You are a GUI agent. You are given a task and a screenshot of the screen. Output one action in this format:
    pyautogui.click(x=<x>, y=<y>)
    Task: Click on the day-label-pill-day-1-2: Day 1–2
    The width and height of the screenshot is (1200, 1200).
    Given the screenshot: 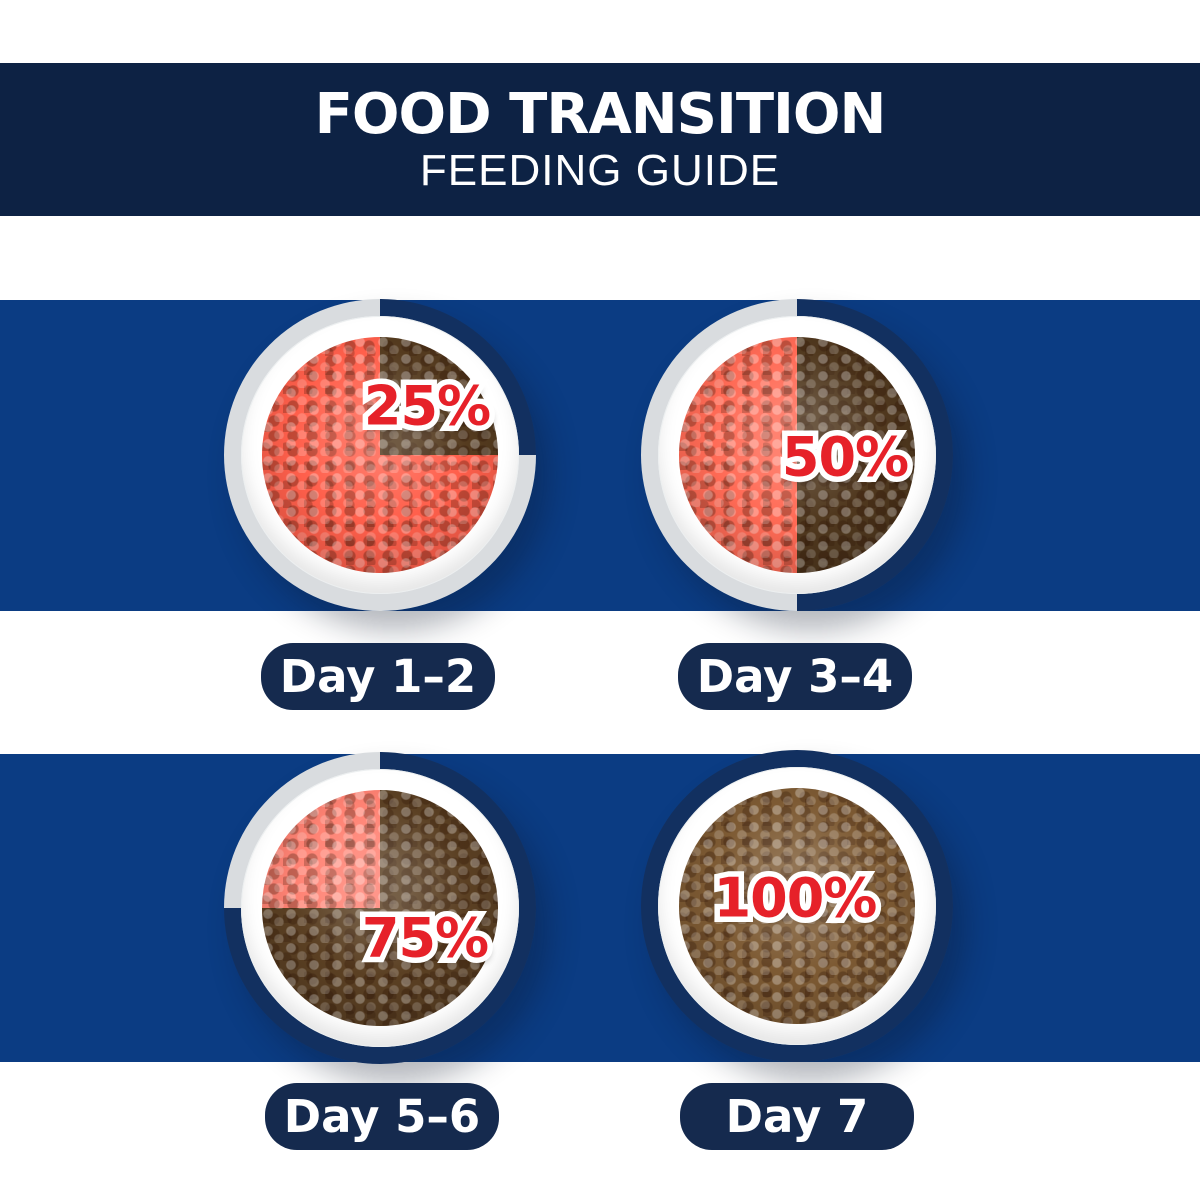 What is the action you would take?
    pyautogui.click(x=378, y=676)
    